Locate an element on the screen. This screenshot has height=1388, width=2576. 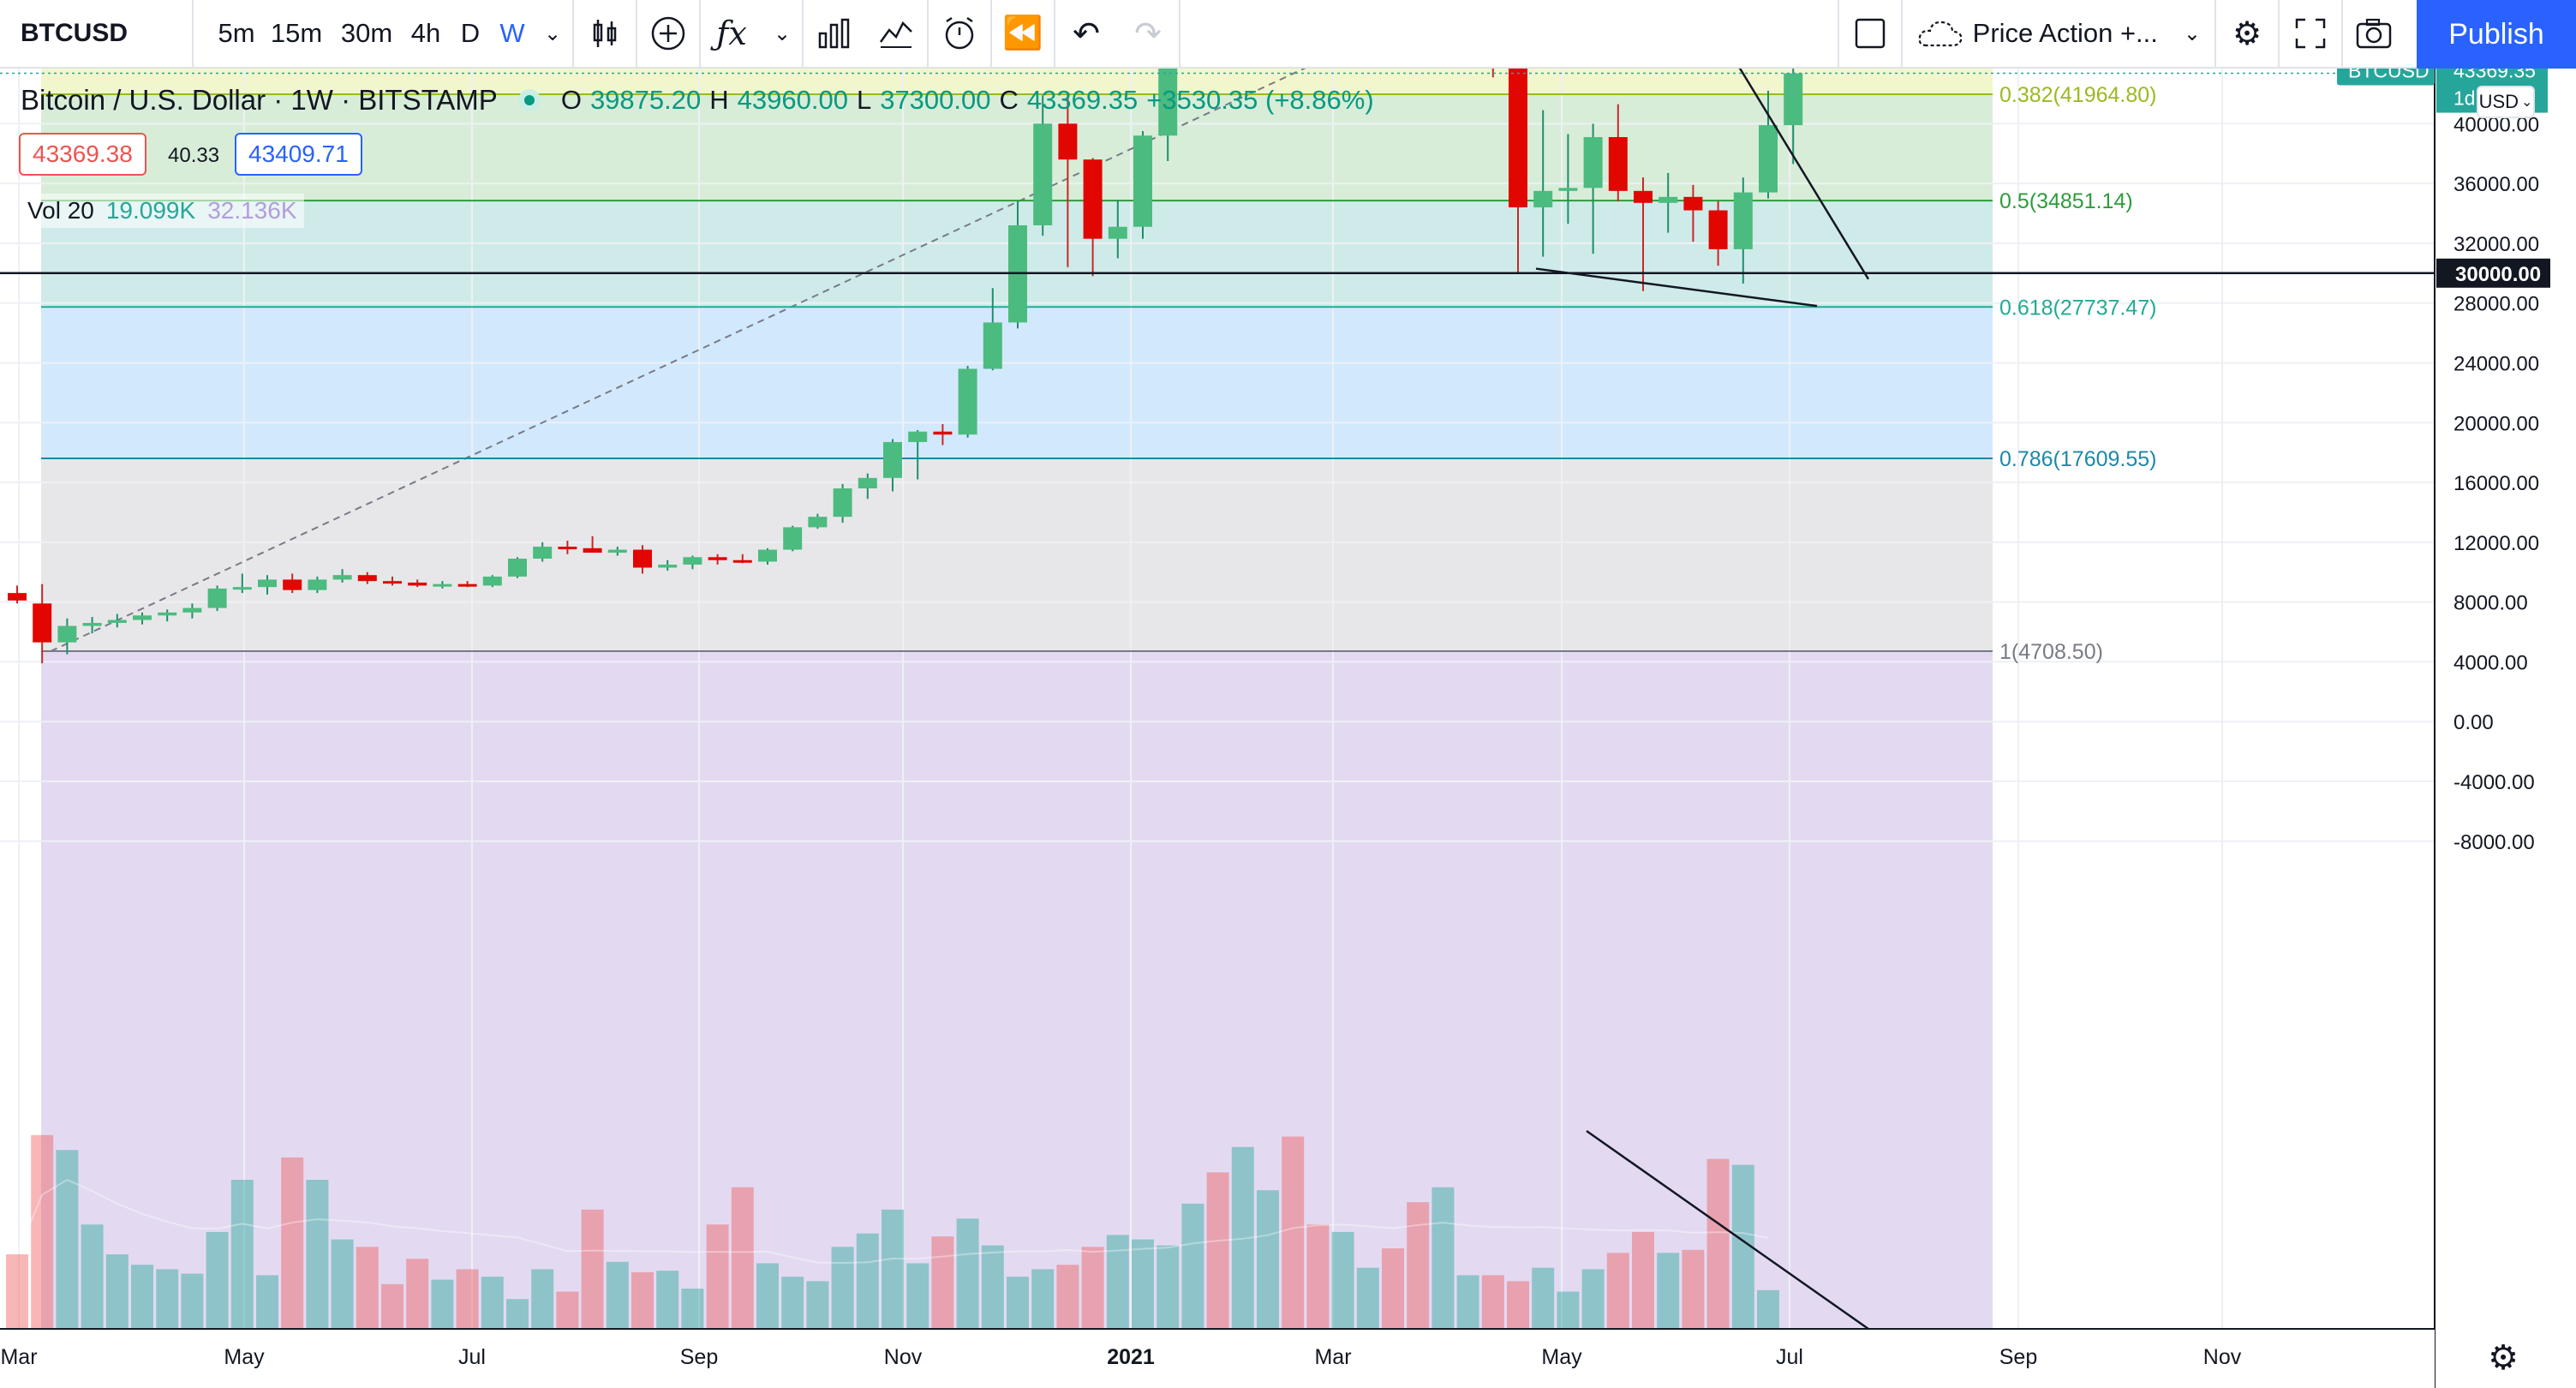
price-tick-label: 24000.00 is located at coordinates (2496, 364).